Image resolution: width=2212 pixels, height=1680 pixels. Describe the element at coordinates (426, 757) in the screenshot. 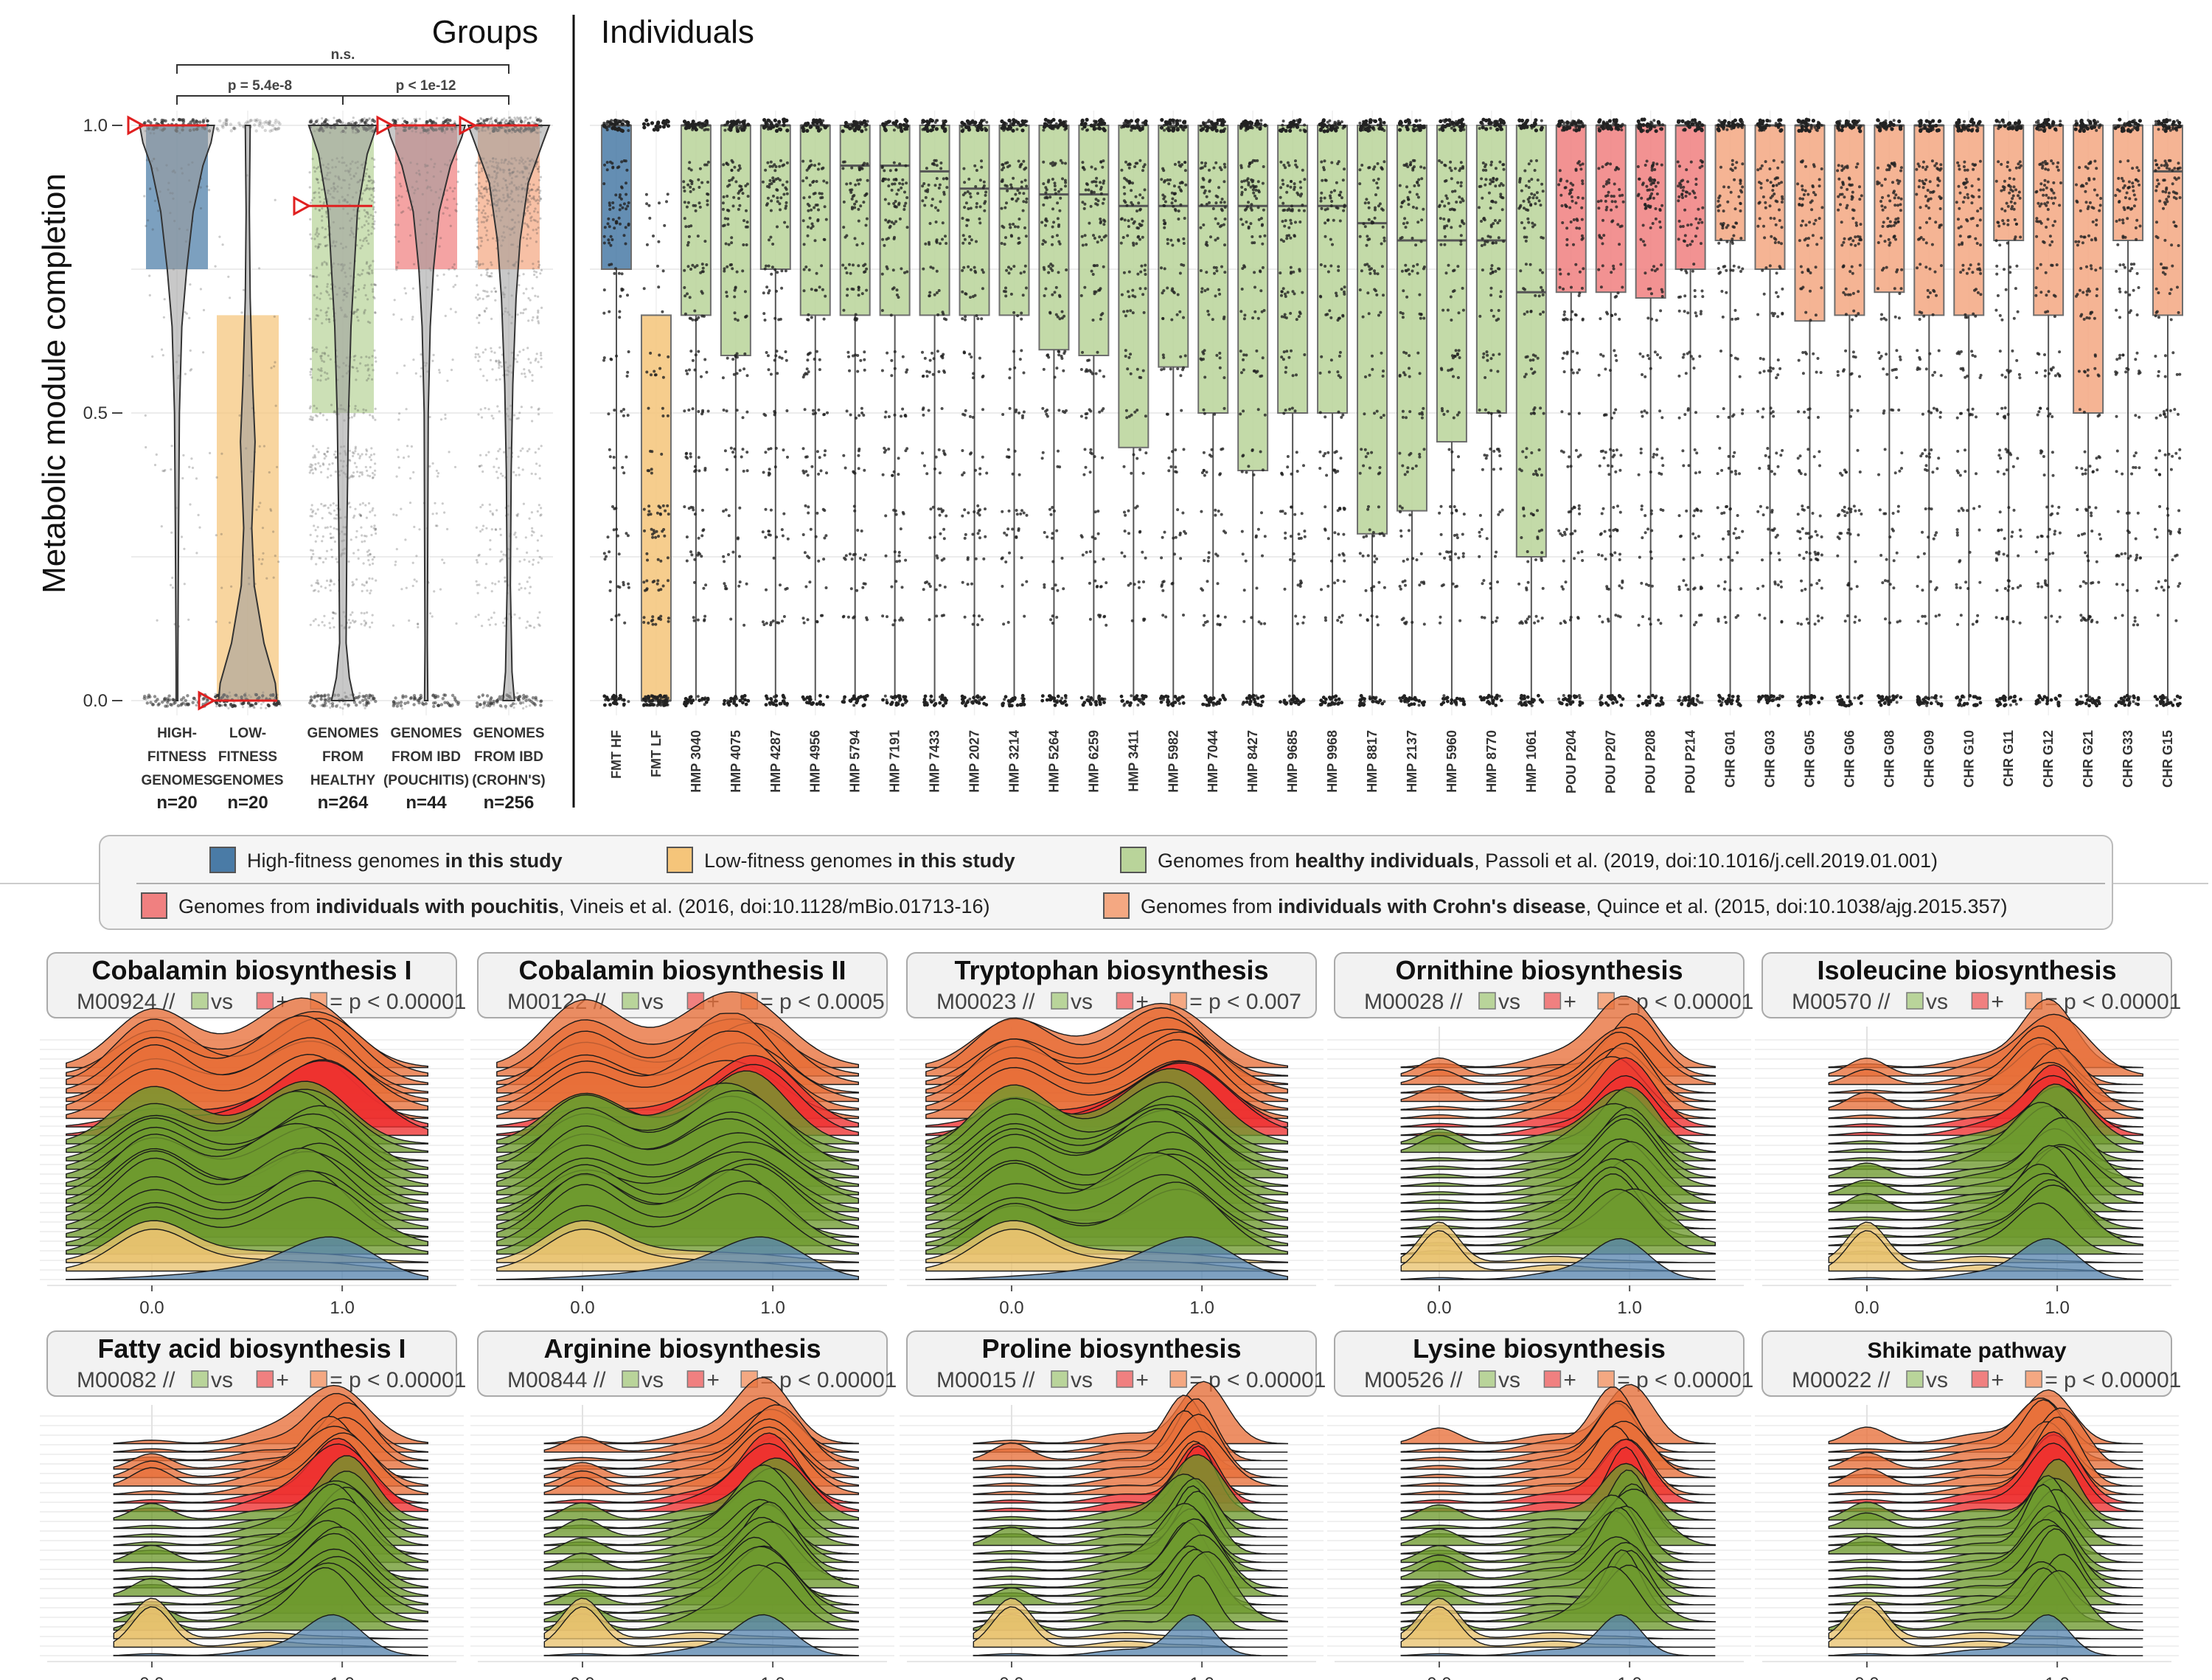

I see `group-category-label: FROM IBD` at that location.